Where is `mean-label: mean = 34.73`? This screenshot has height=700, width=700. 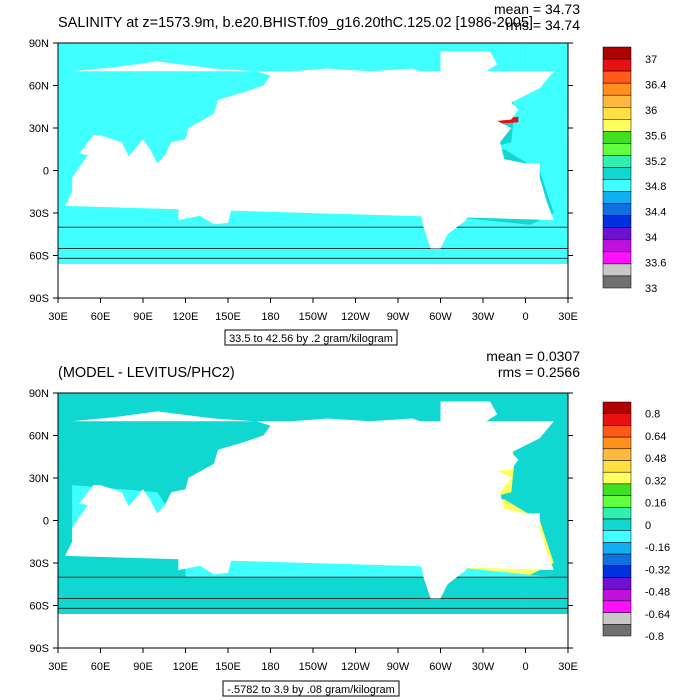 mean-label: mean = 34.73 is located at coordinates (537, 9).